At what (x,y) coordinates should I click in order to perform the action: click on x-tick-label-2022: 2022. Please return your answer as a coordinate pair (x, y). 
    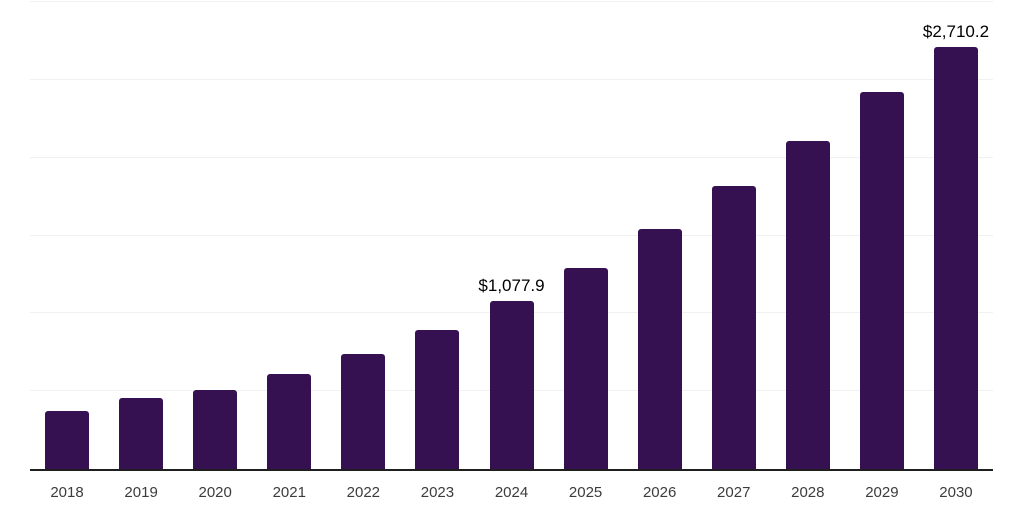
    Looking at the image, I should click on (363, 492).